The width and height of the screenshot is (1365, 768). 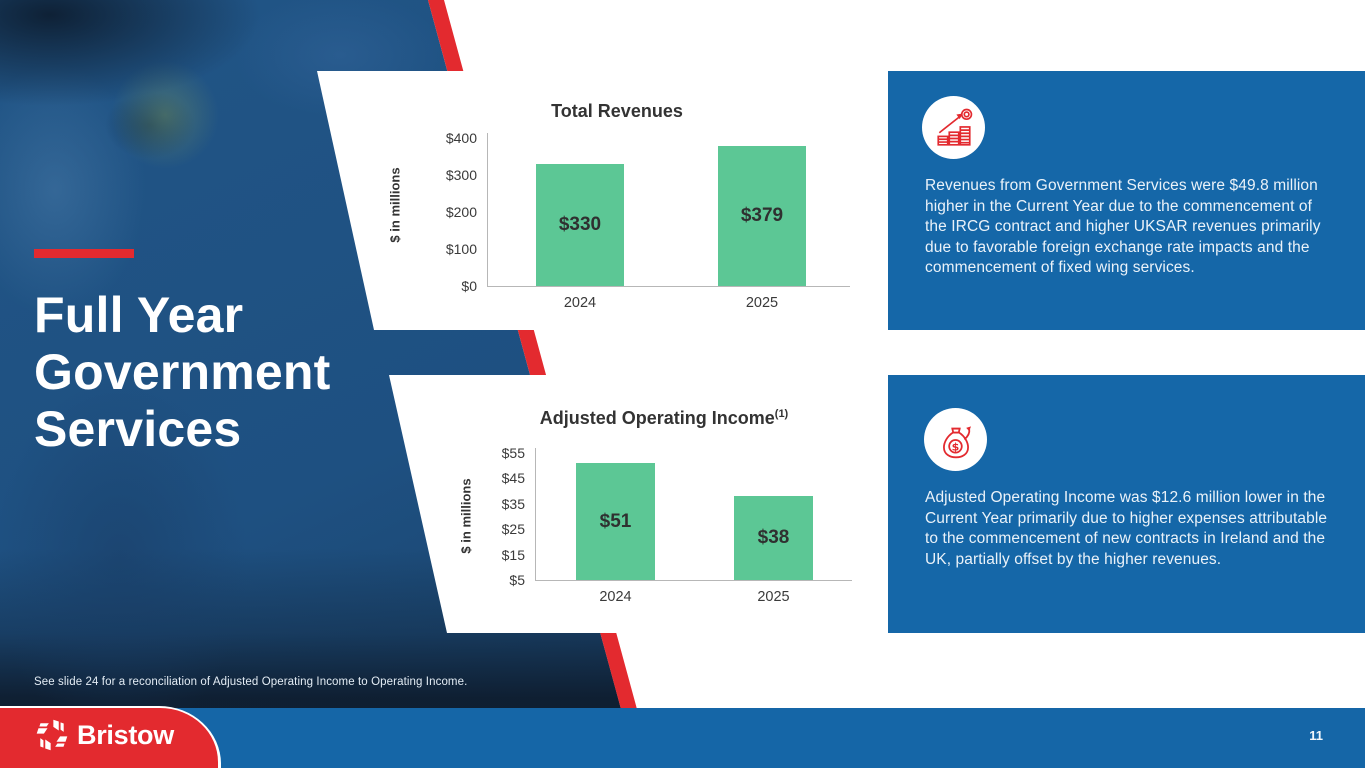 I want to click on y-tick-label: $400, so click(x=461, y=138).